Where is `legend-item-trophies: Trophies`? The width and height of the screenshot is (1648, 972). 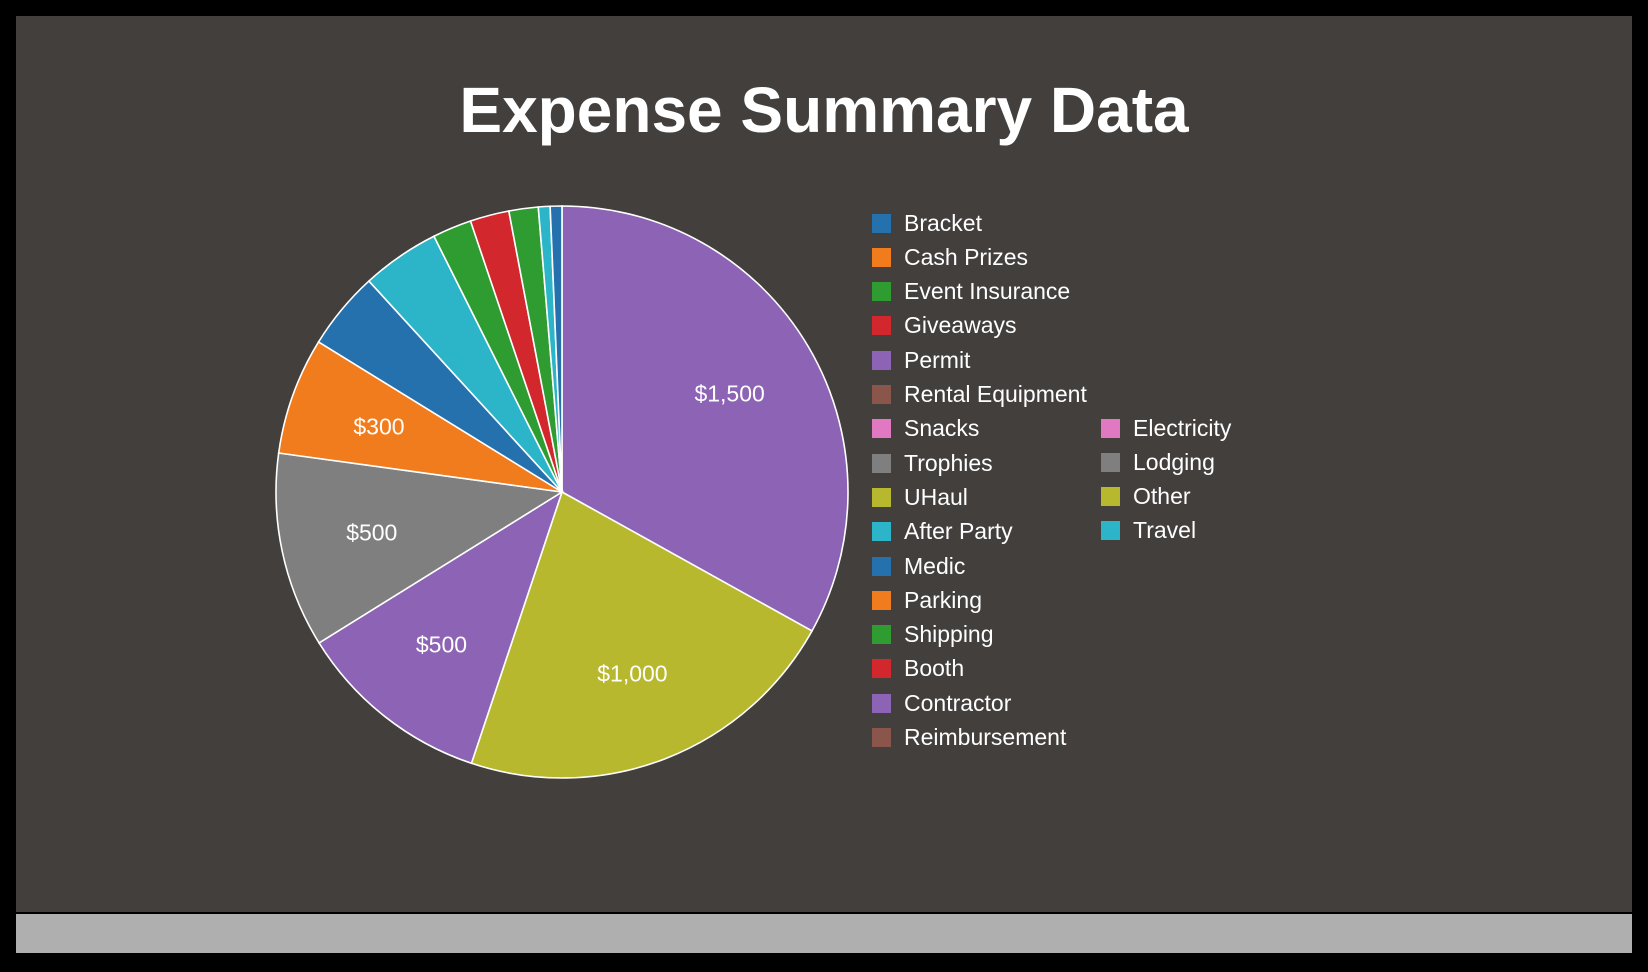 legend-item-trophies: Trophies is located at coordinates (932, 463).